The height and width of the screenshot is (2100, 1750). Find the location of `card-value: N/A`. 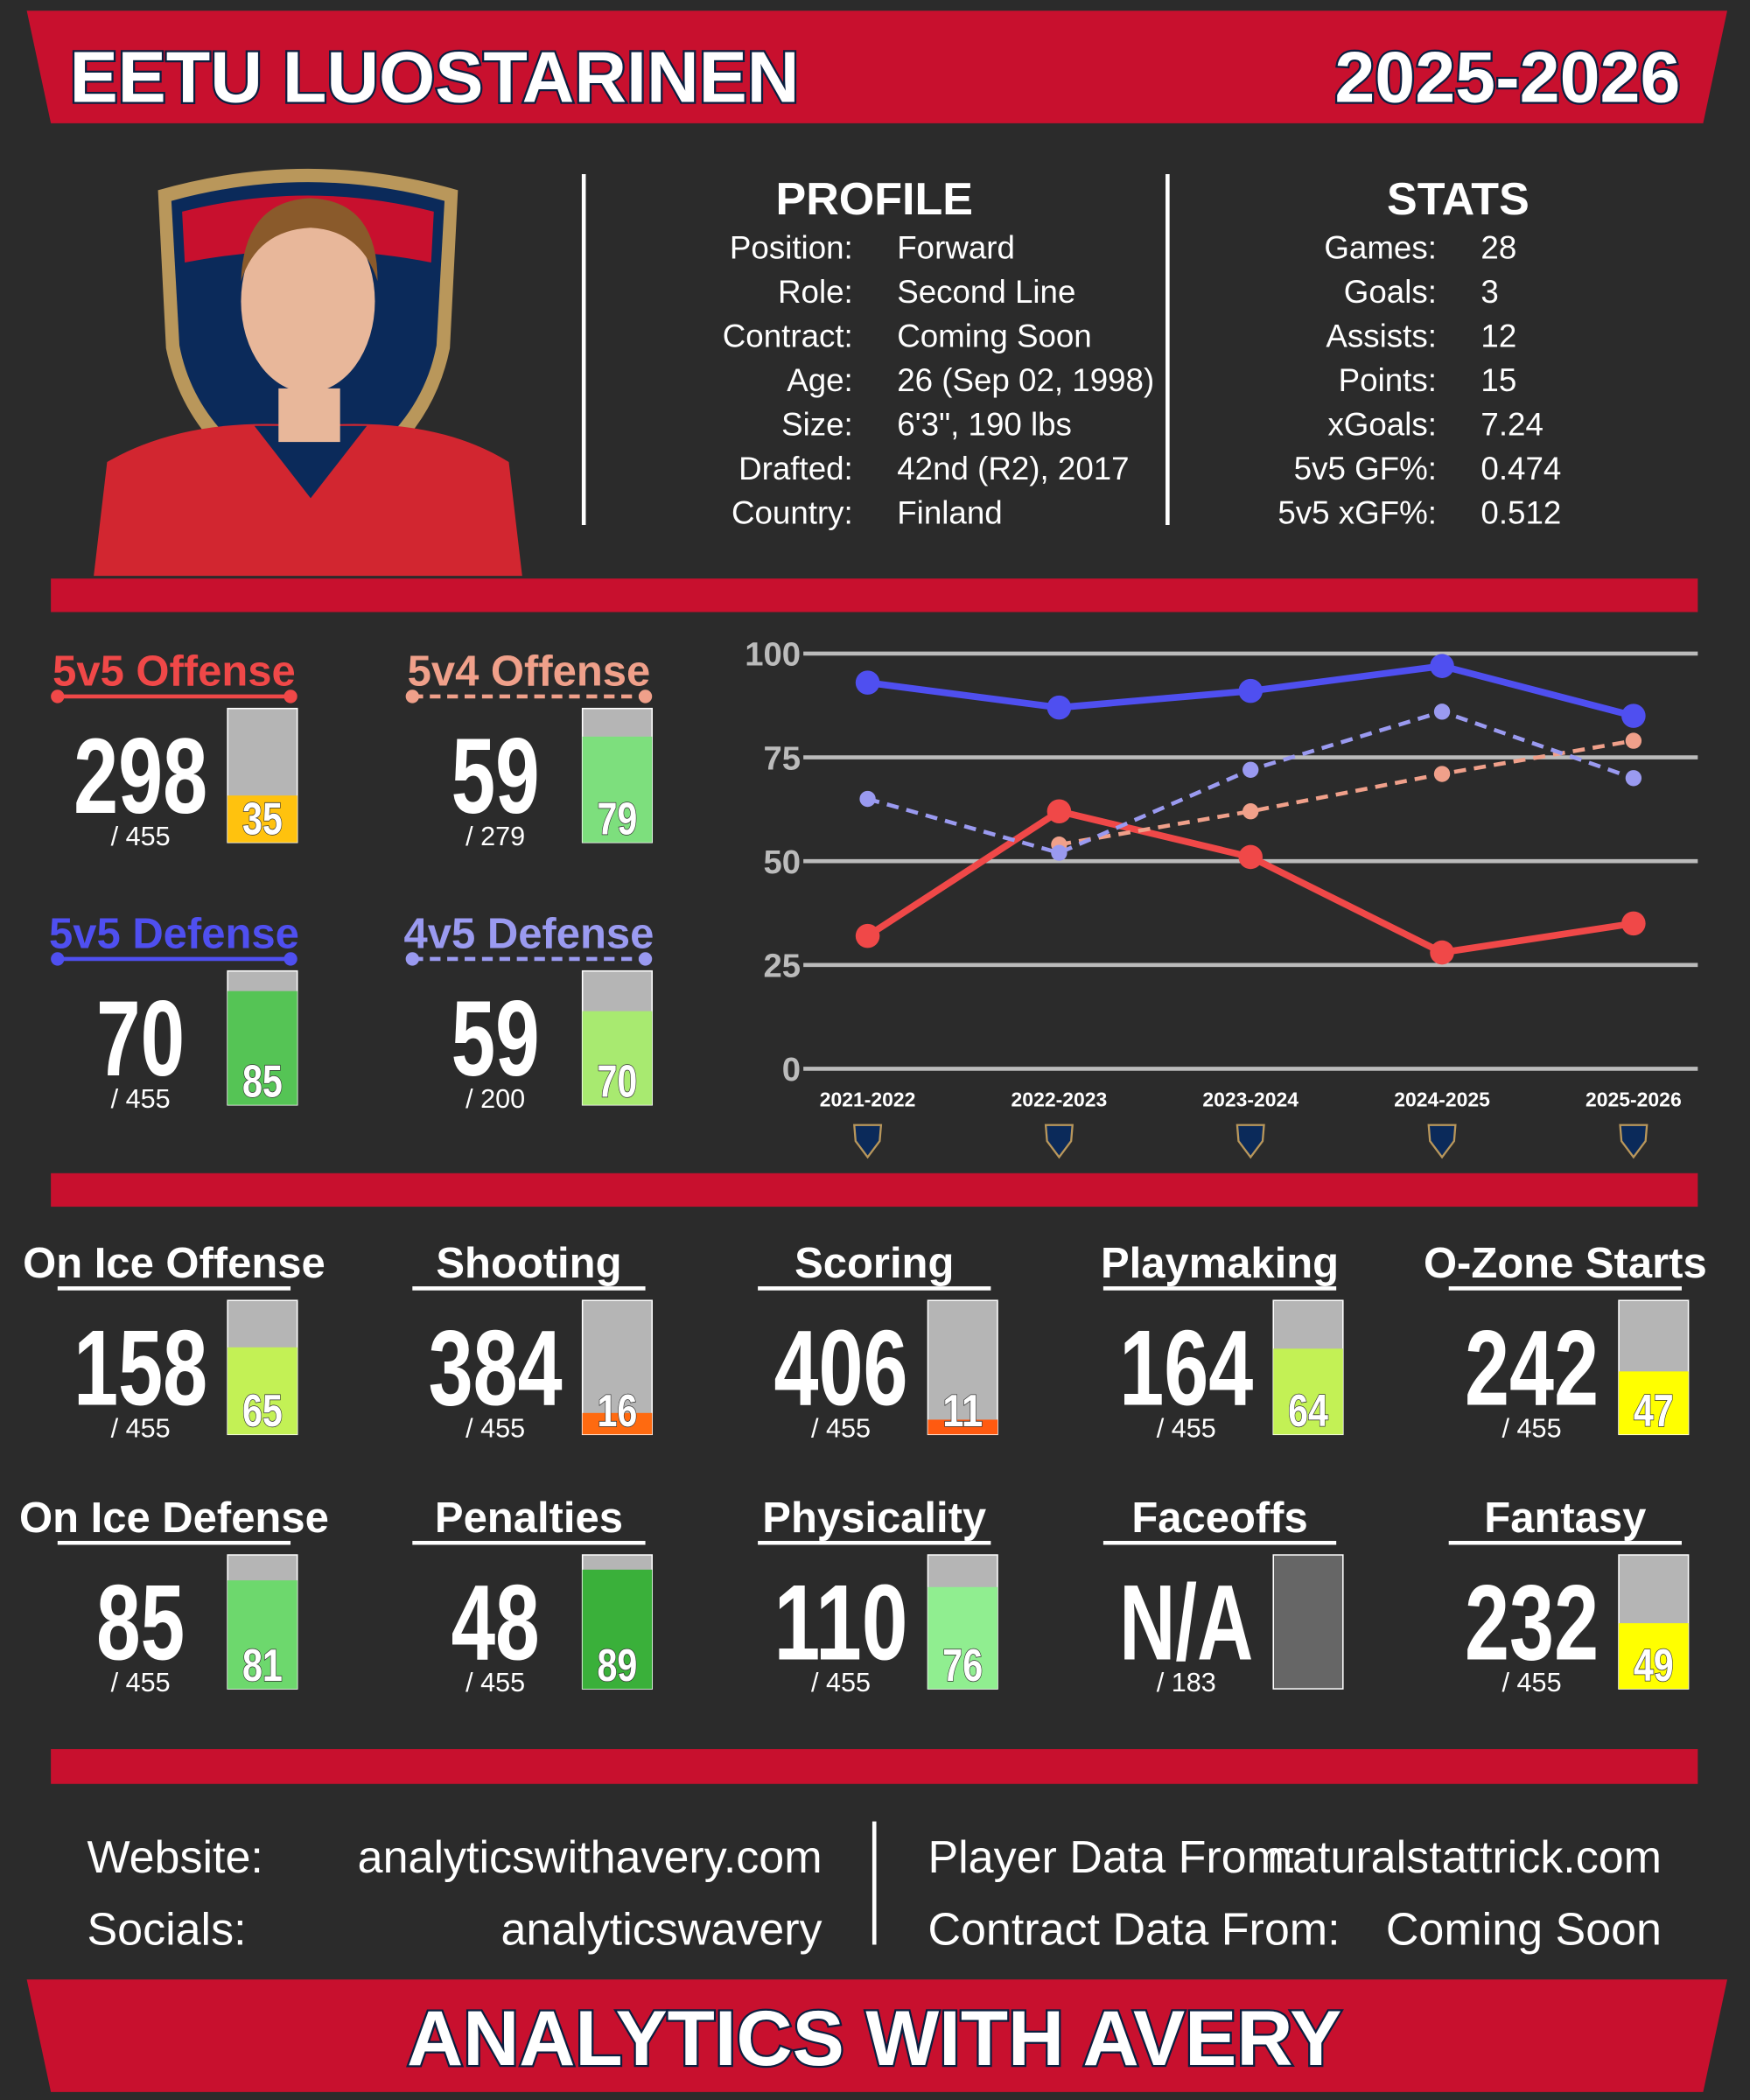

card-value: N/A is located at coordinates (1186, 1622).